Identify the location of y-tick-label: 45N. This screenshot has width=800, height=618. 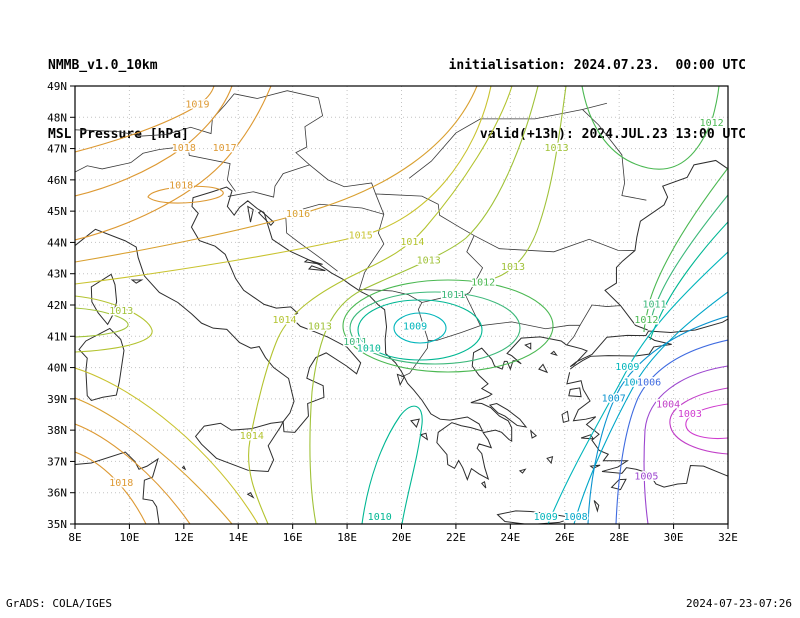
(57, 211).